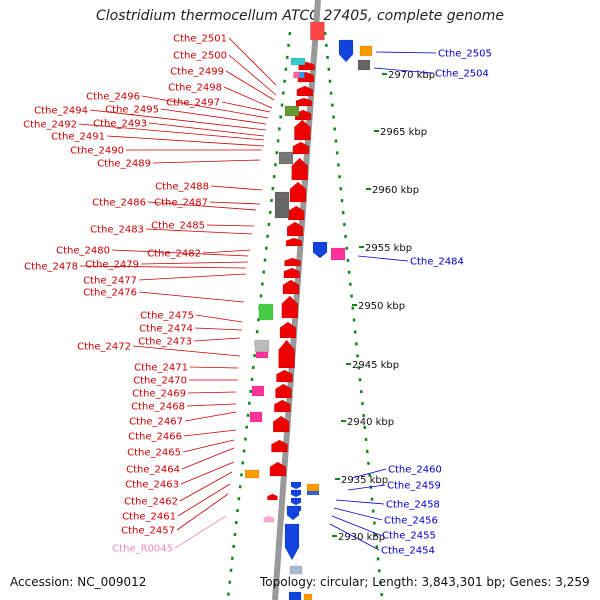  I want to click on gene-label: Cthe_2498, so click(195, 88).